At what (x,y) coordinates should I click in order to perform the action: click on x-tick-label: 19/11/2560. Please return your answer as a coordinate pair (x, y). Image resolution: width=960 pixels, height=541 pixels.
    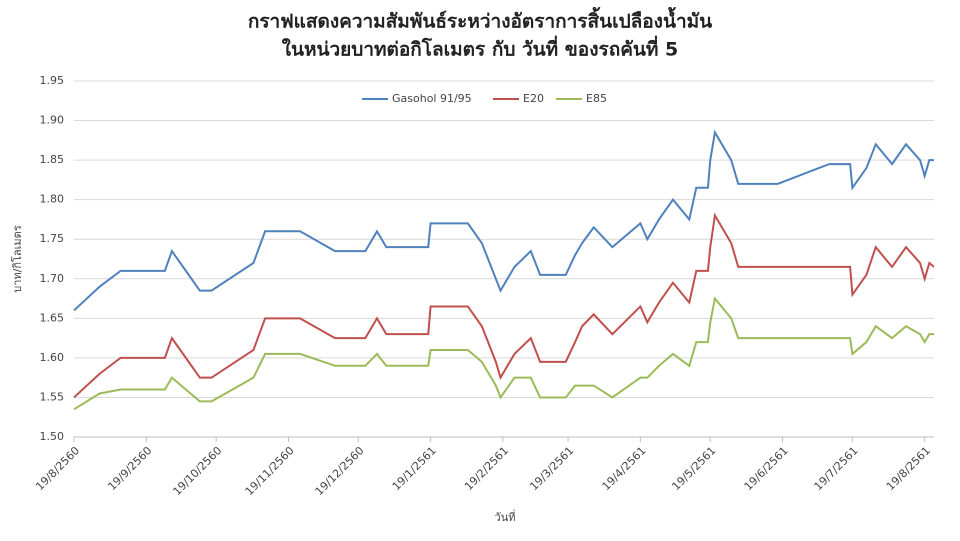
    Looking at the image, I should click on (270, 471).